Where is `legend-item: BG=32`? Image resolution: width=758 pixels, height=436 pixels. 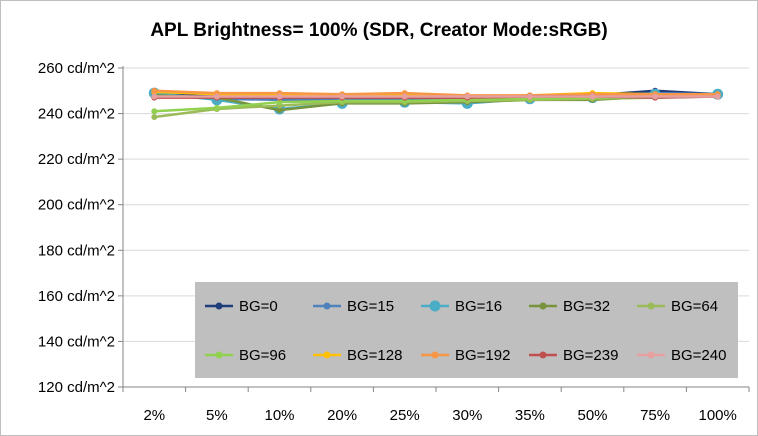 legend-item: BG=32 is located at coordinates (569, 306).